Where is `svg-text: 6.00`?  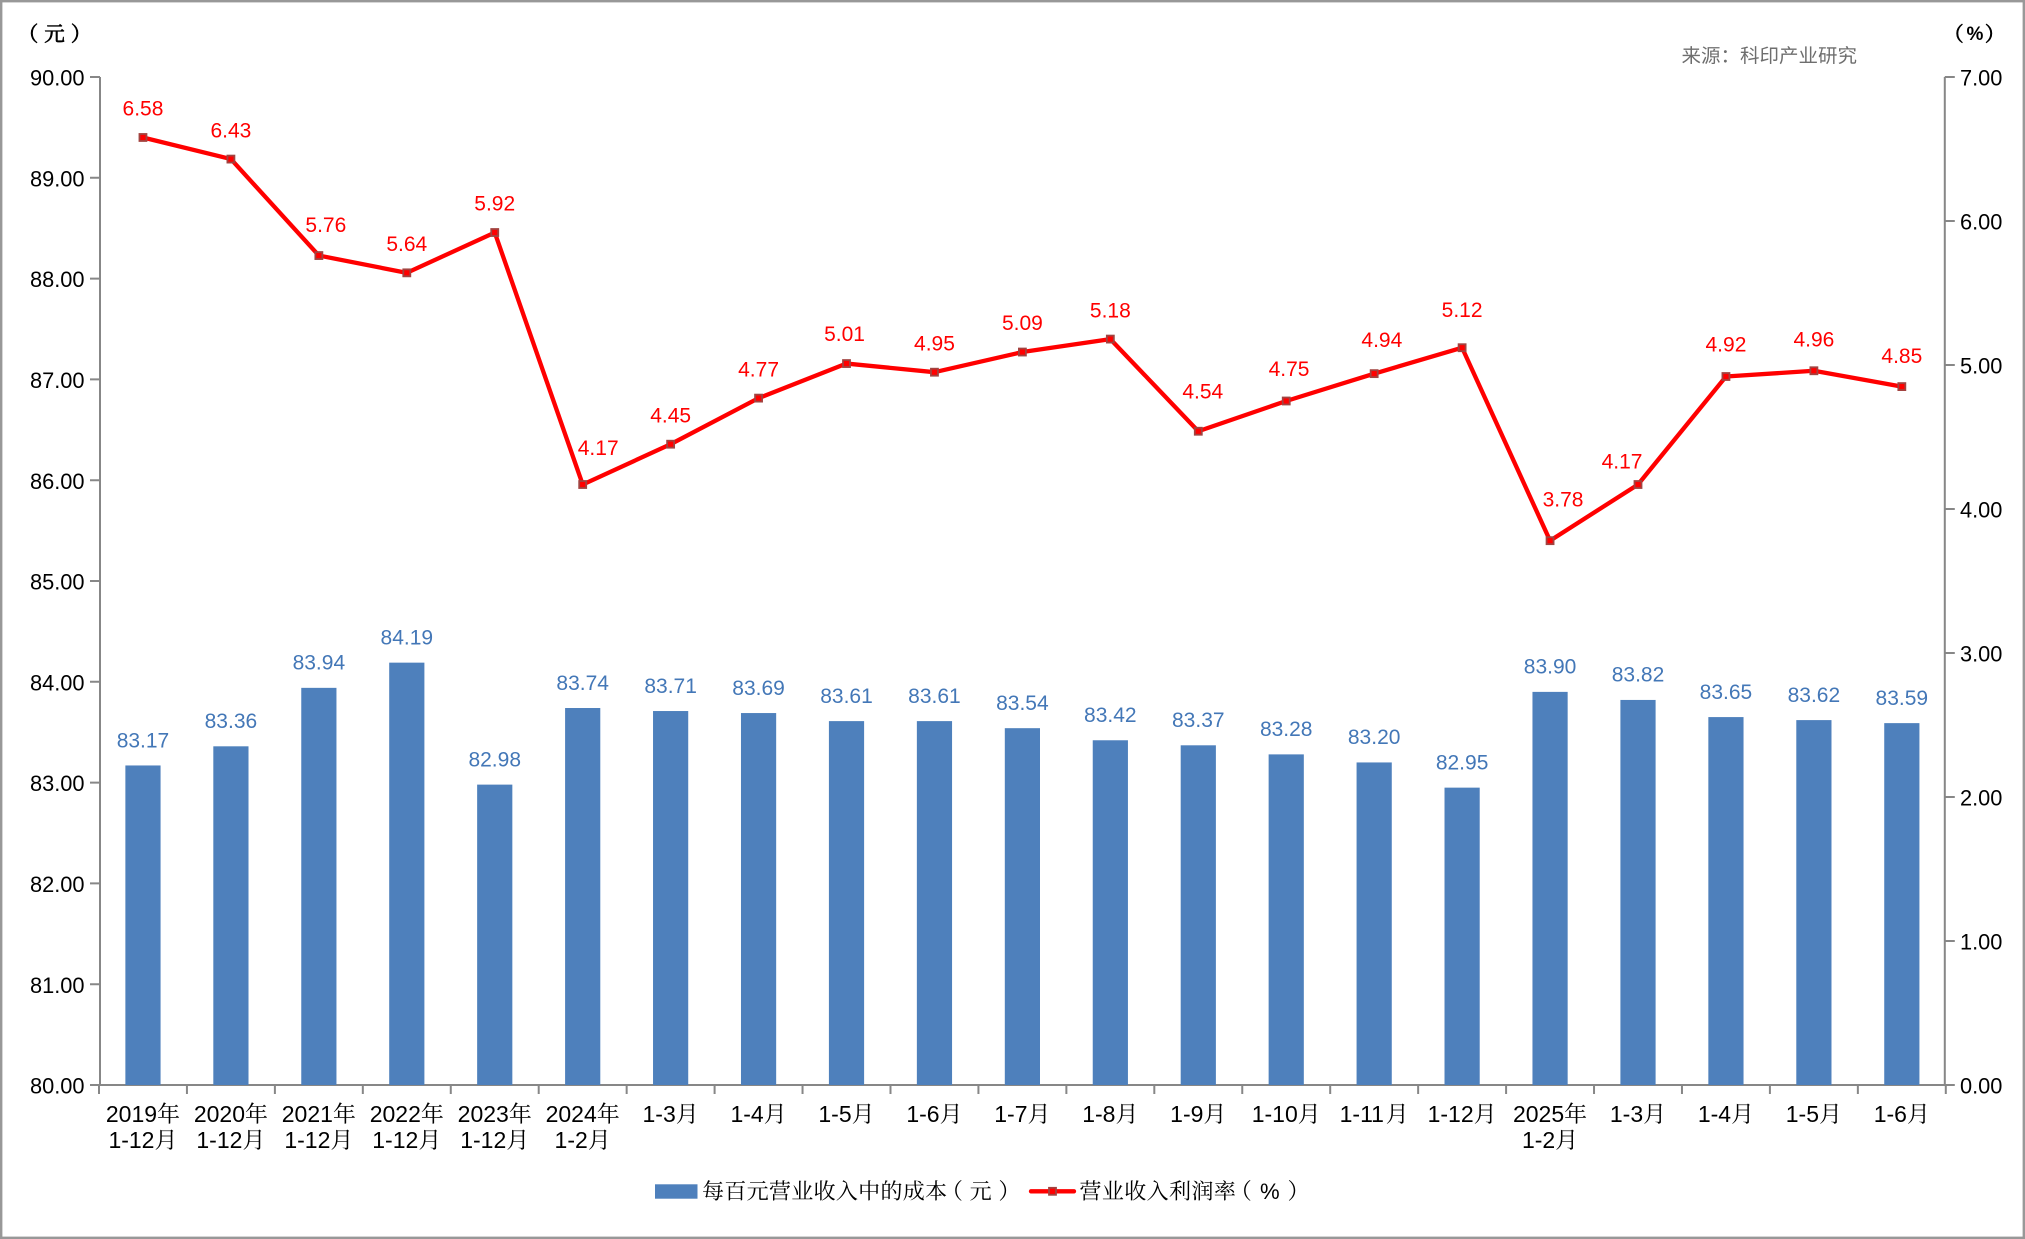 svg-text: 6.00 is located at coordinates (1981, 222).